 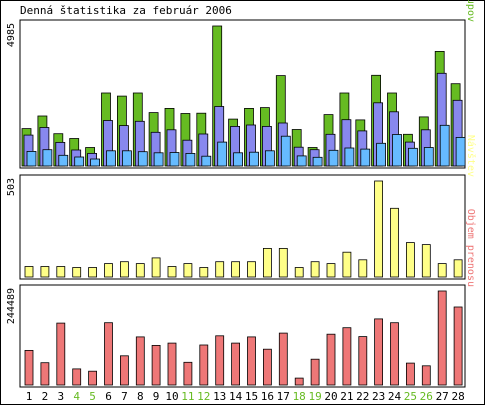 What do you see at coordinates (471, 11) in the screenshot?
I see `panel-legend-requests: Stránky / Súborov / Prístupov` at bounding box center [471, 11].